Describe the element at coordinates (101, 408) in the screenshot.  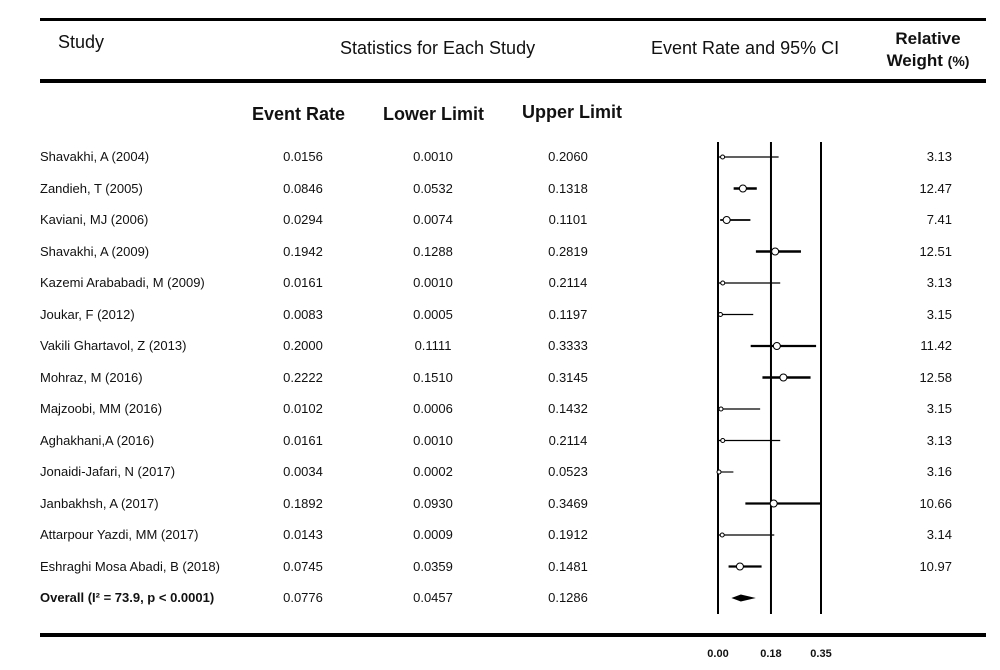
I see `study-name: Majzoobi, MM (2016)` at that location.